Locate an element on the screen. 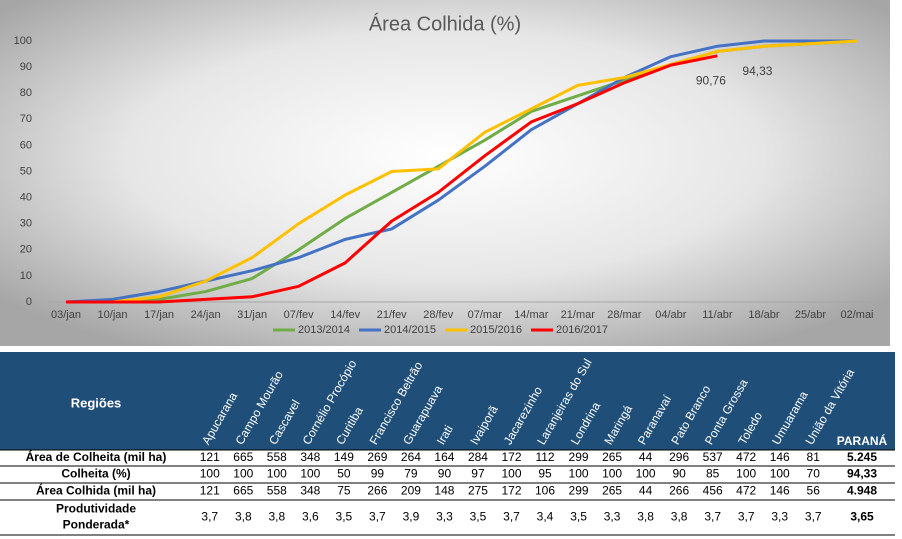 This screenshot has height=539, width=902. table-cell: 148 is located at coordinates (444, 491).